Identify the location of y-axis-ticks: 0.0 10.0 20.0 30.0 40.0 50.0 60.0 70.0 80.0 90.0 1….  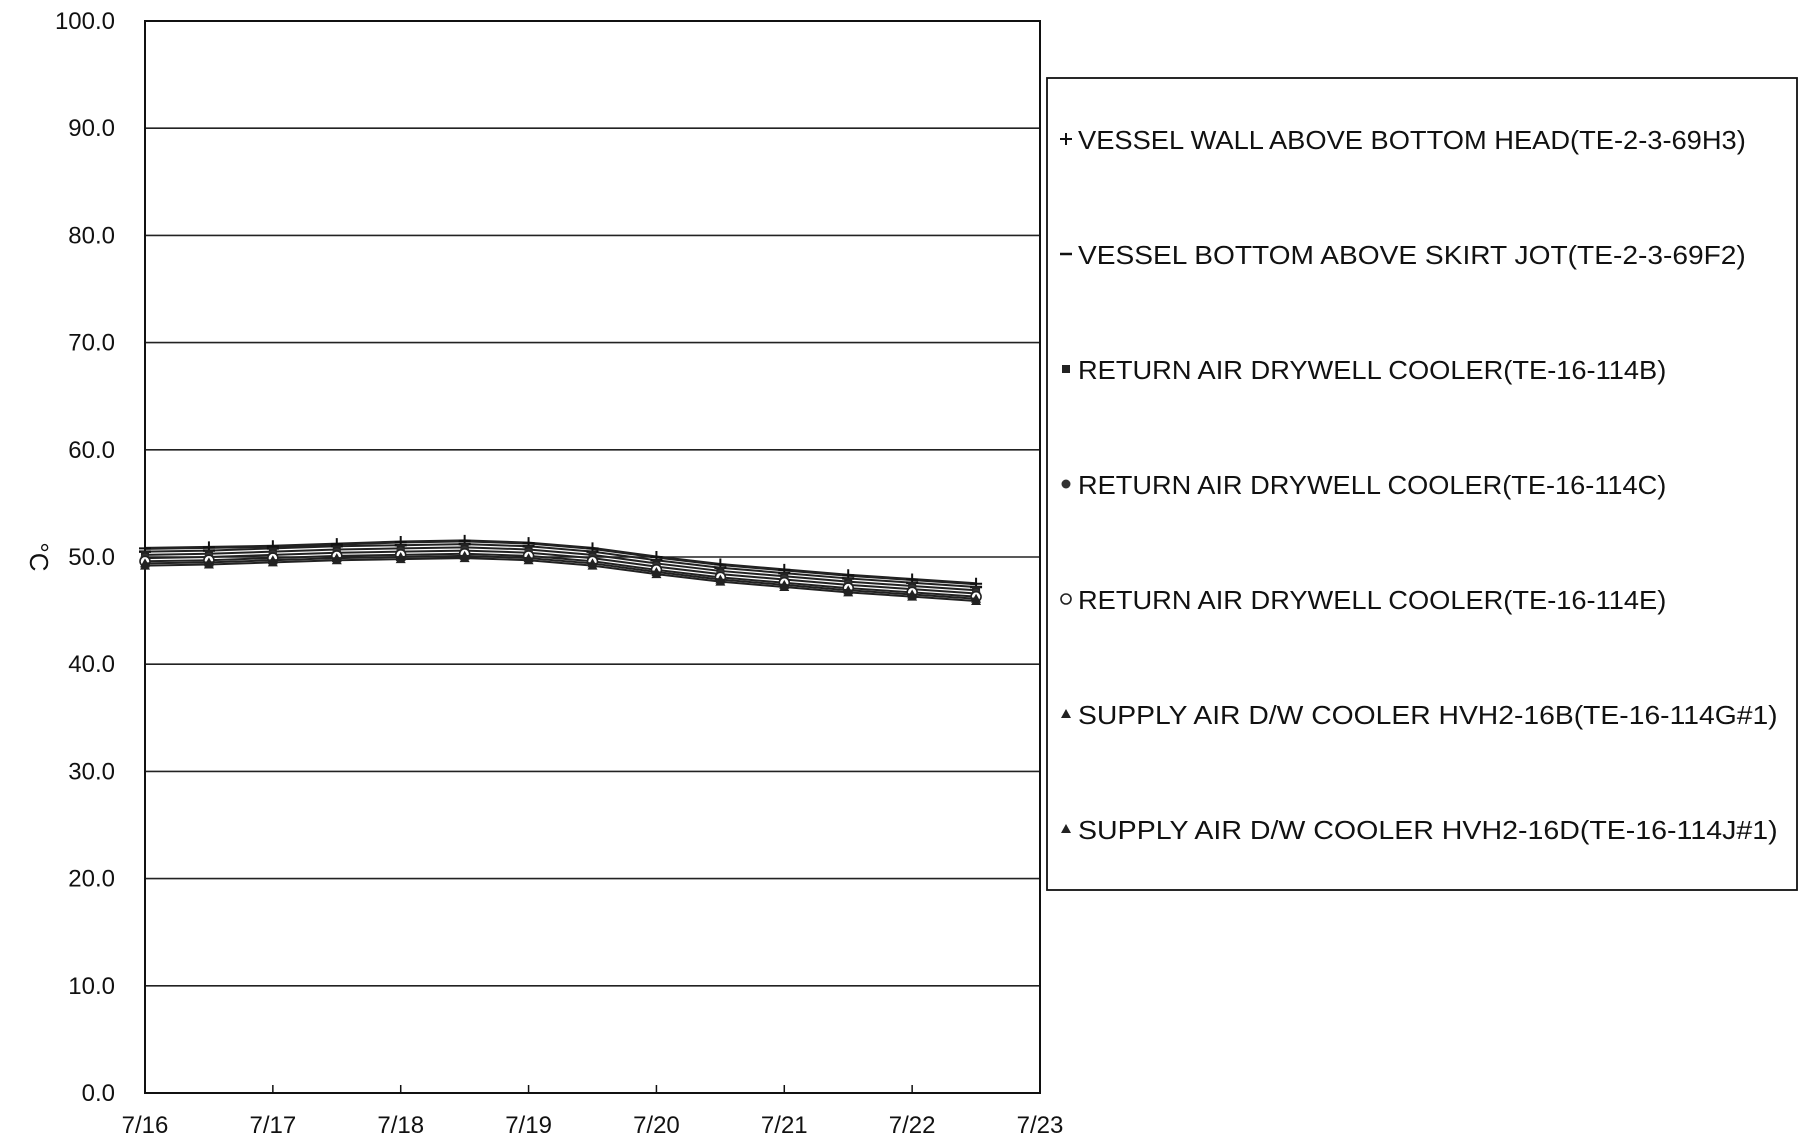
(85, 557).